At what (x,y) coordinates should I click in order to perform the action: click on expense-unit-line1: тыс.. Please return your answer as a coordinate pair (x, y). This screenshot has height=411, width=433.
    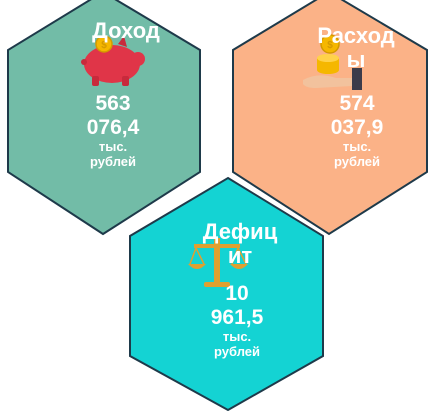
    Looking at the image, I should click on (357, 147).